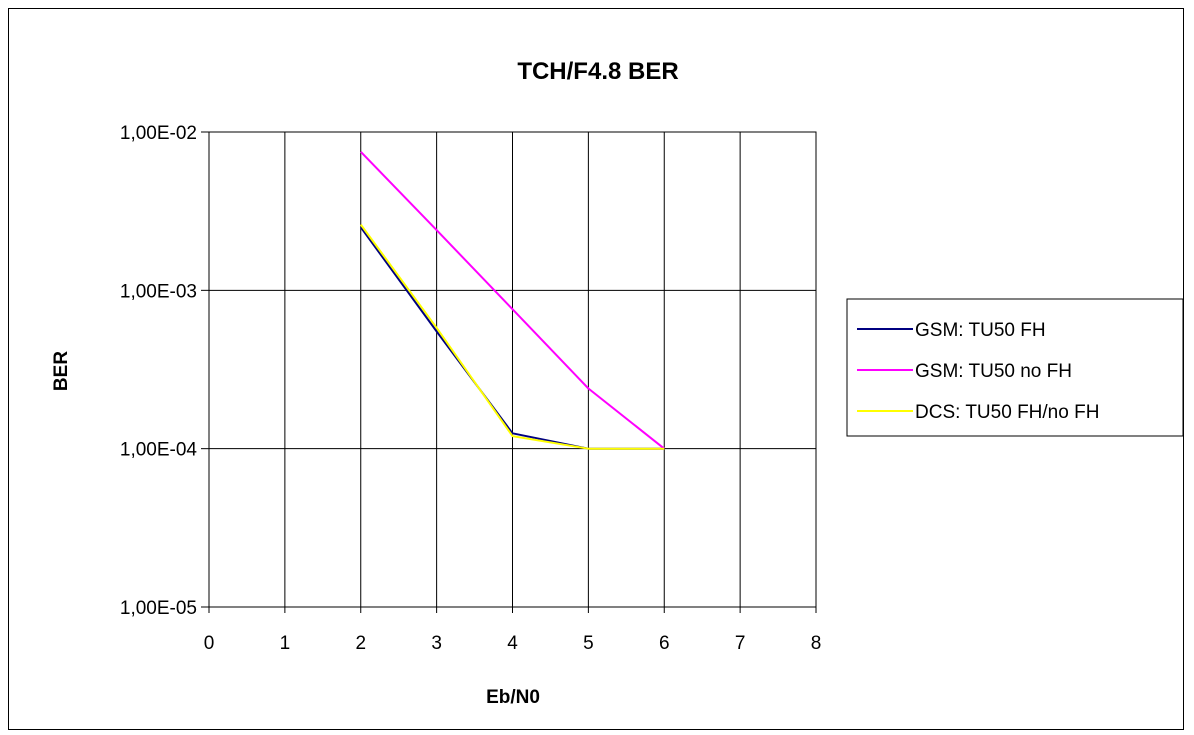 This screenshot has height=735, width=1194. Describe the element at coordinates (158, 608) in the screenshot. I see `y-tick-label: 1,00E-05` at that location.